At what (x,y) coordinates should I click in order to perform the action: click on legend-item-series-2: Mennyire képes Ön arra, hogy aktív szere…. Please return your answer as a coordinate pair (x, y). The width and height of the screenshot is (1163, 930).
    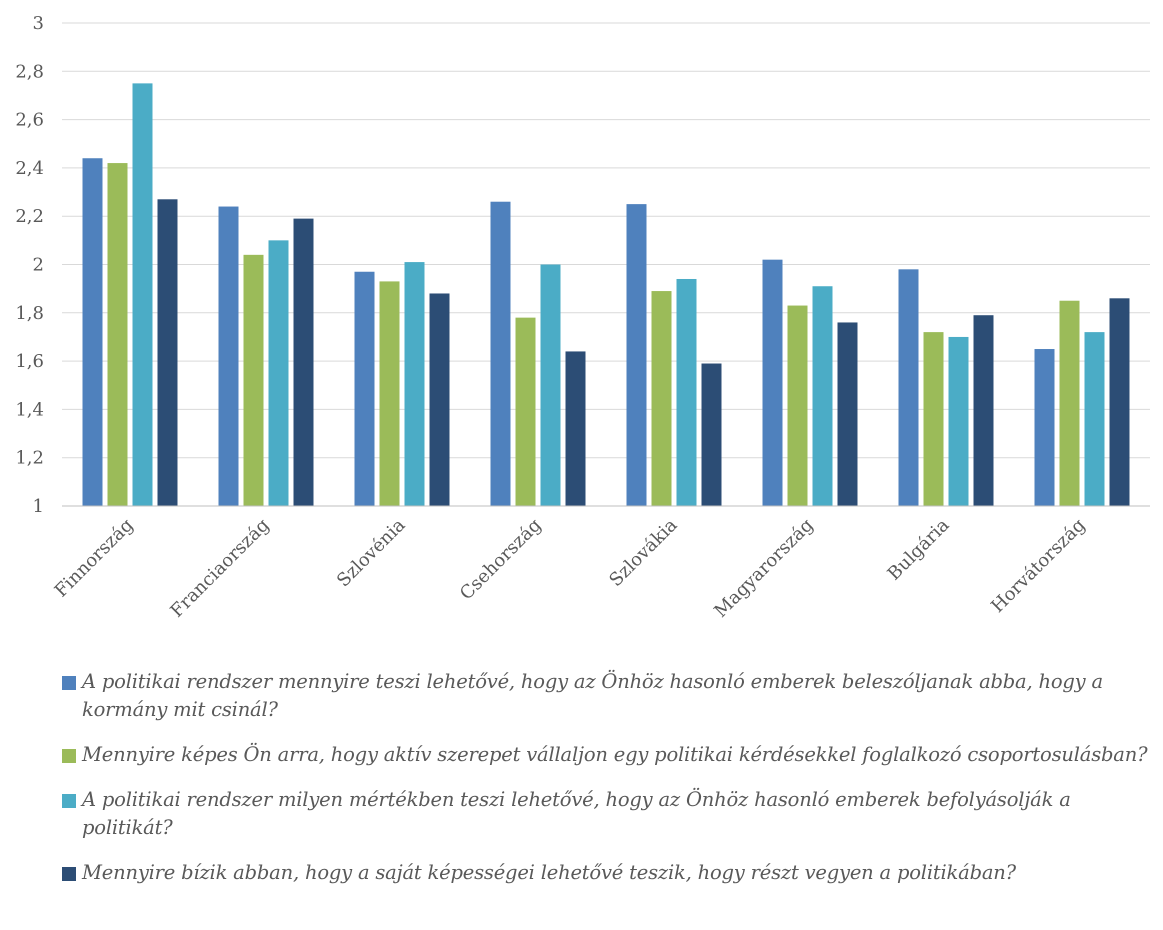
    Looking at the image, I should click on (609, 755).